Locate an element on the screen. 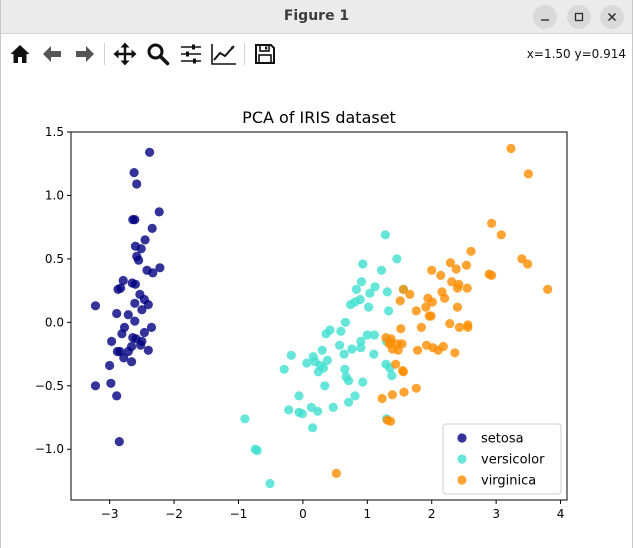 This screenshot has height=548, width=633. legend-label-virginica: virginica is located at coordinates (508, 481).